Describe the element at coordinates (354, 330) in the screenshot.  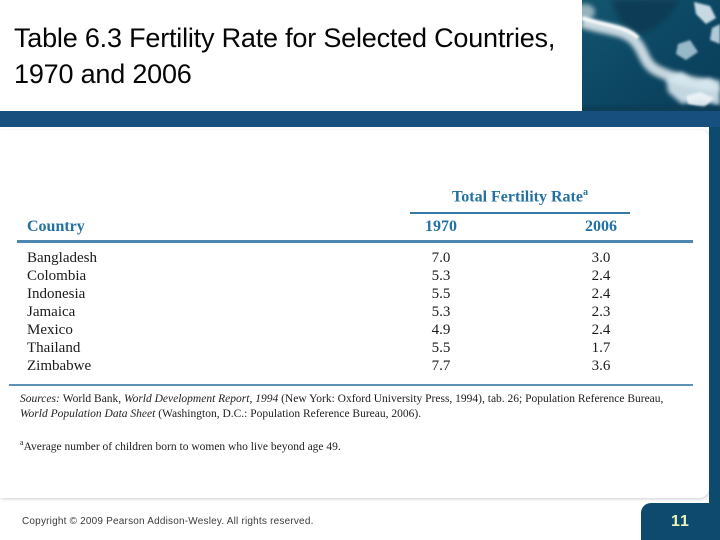
I see `table-row: Mexico 4.9 2.4` at that location.